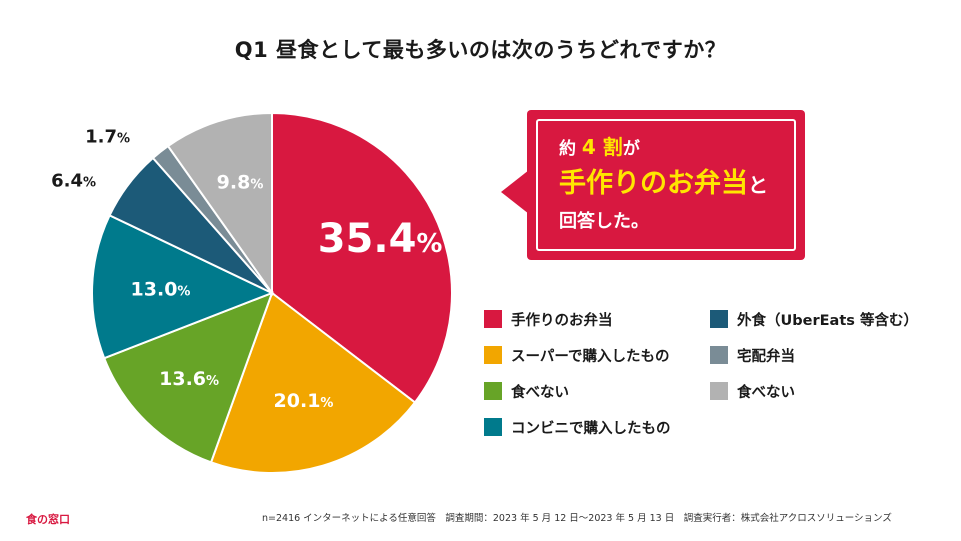 The height and width of the screenshot is (541, 961). What do you see at coordinates (515, 192) in the screenshot?
I see `callout-tail` at bounding box center [515, 192].